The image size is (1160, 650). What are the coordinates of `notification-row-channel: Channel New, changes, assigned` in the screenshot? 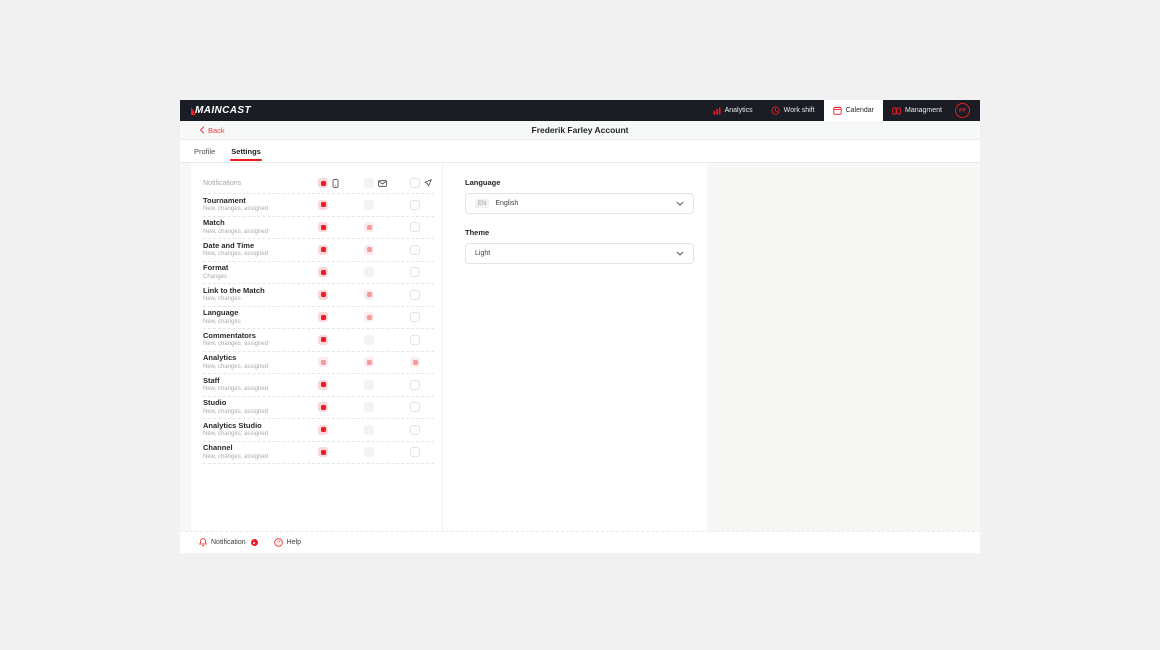 It's located at (318, 453).